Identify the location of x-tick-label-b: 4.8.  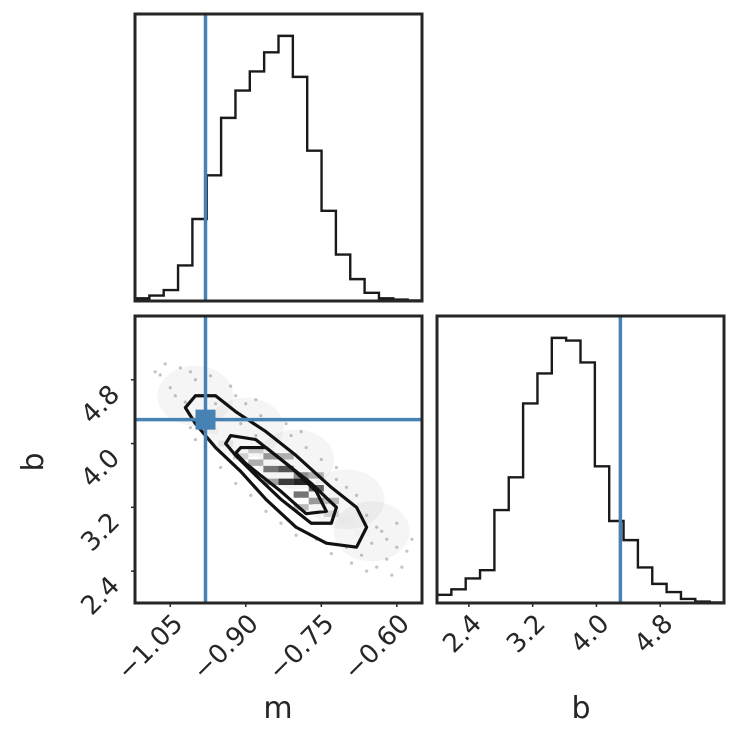
(654, 634).